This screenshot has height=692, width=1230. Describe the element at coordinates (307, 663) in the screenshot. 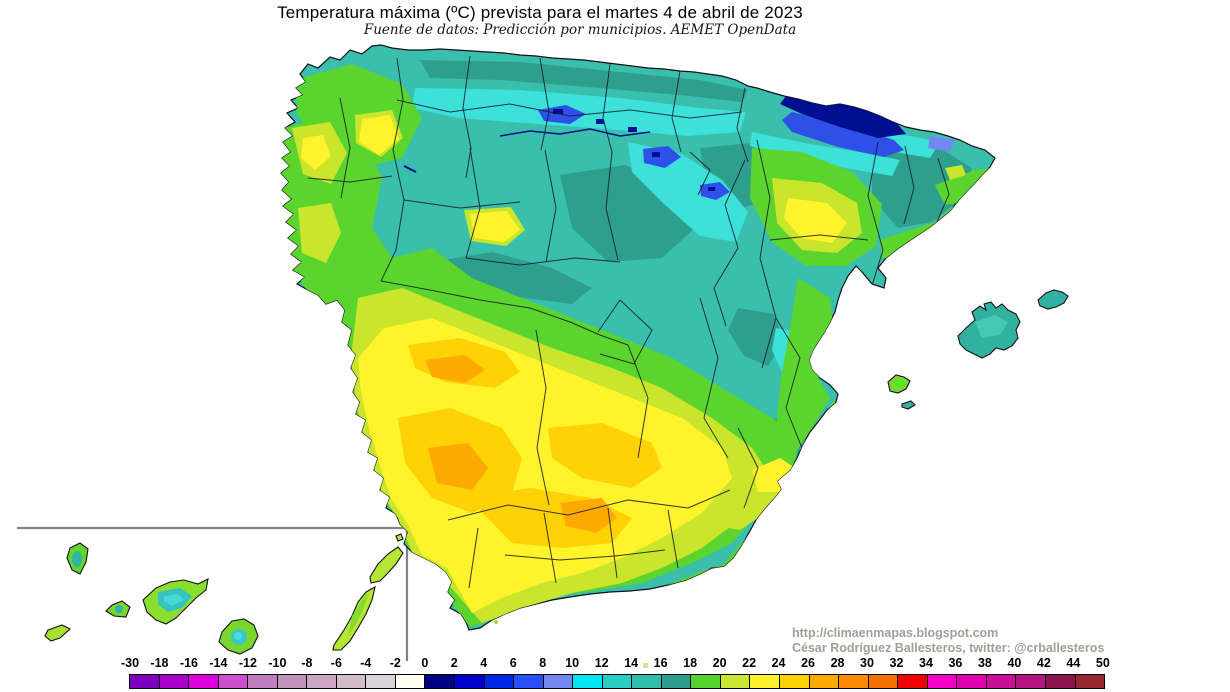

I see `legend-tick-label: -8` at that location.